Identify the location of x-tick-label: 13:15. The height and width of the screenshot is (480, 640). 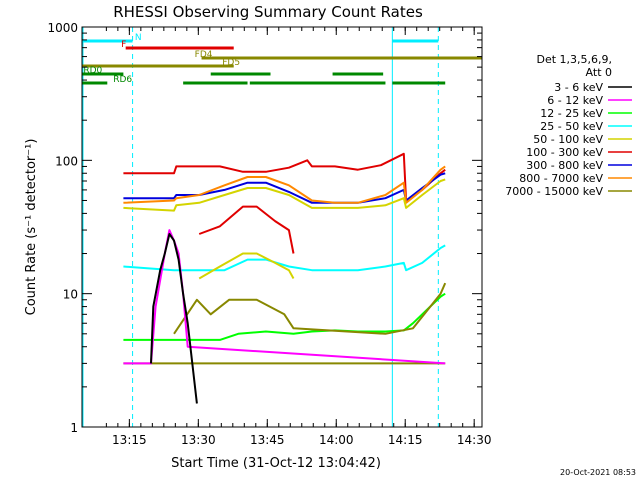
(129, 440).